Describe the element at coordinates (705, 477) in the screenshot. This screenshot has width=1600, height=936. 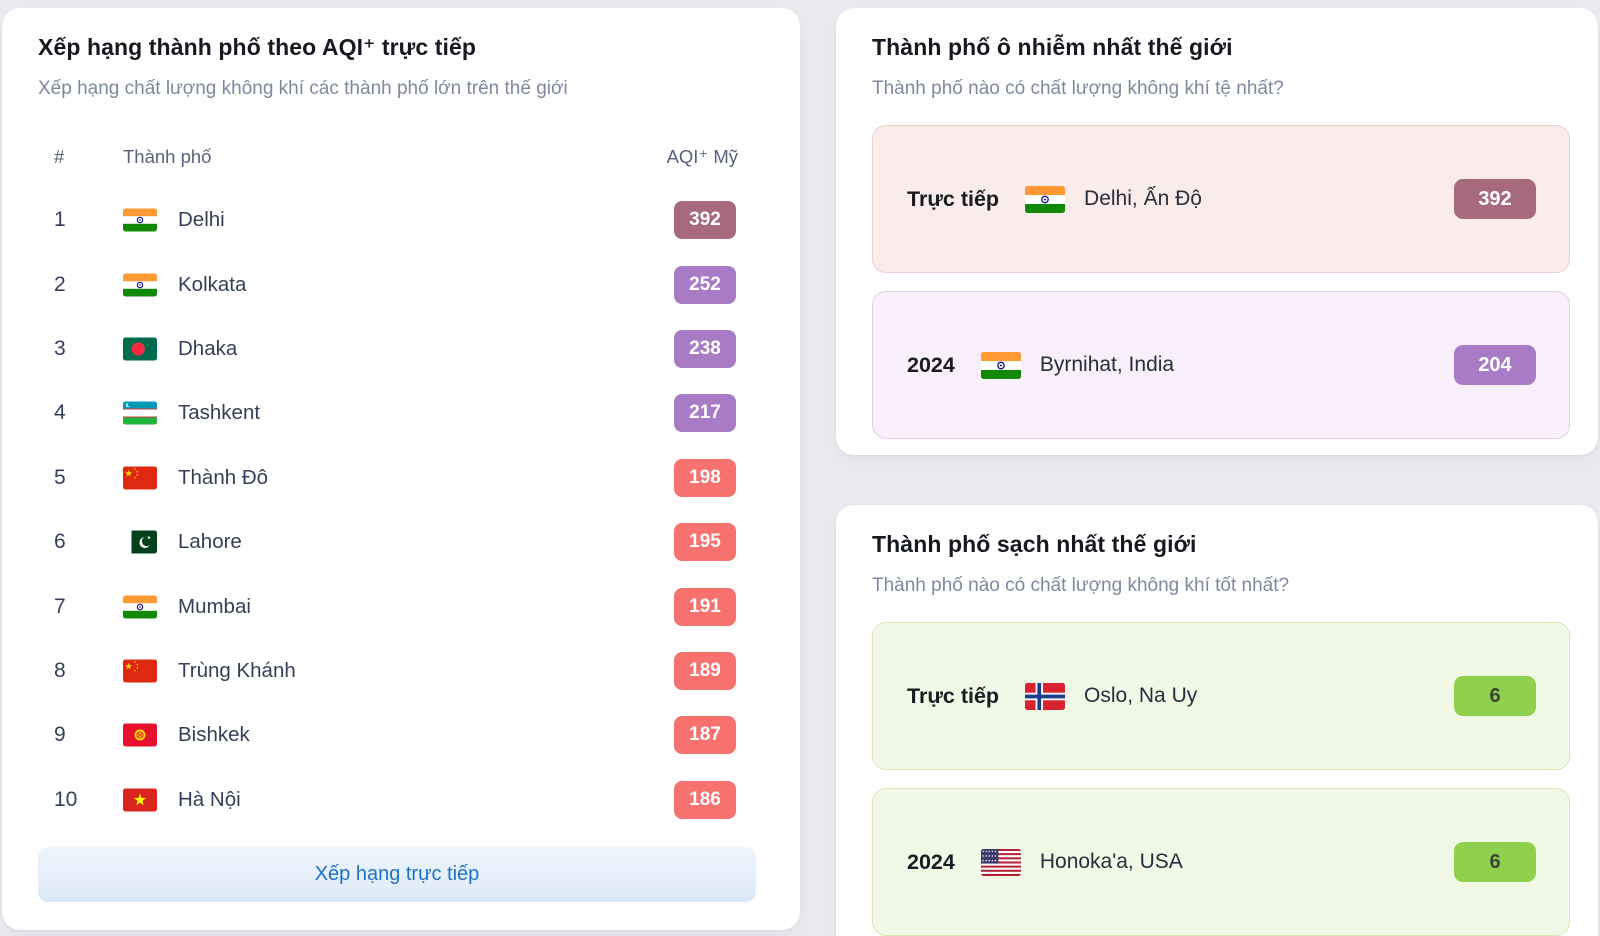
I see `aqi-badge: 198` at that location.